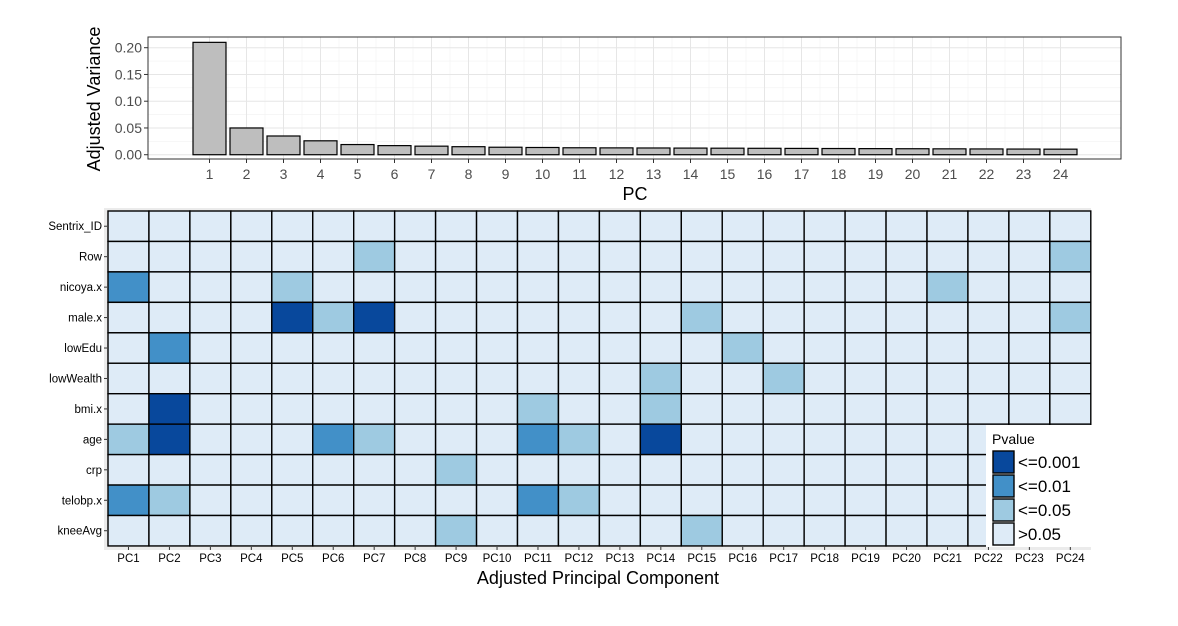 This screenshot has height=626, width=1178. Describe the element at coordinates (1039, 534) in the screenshot. I see `legend-label: >0.05` at that location.